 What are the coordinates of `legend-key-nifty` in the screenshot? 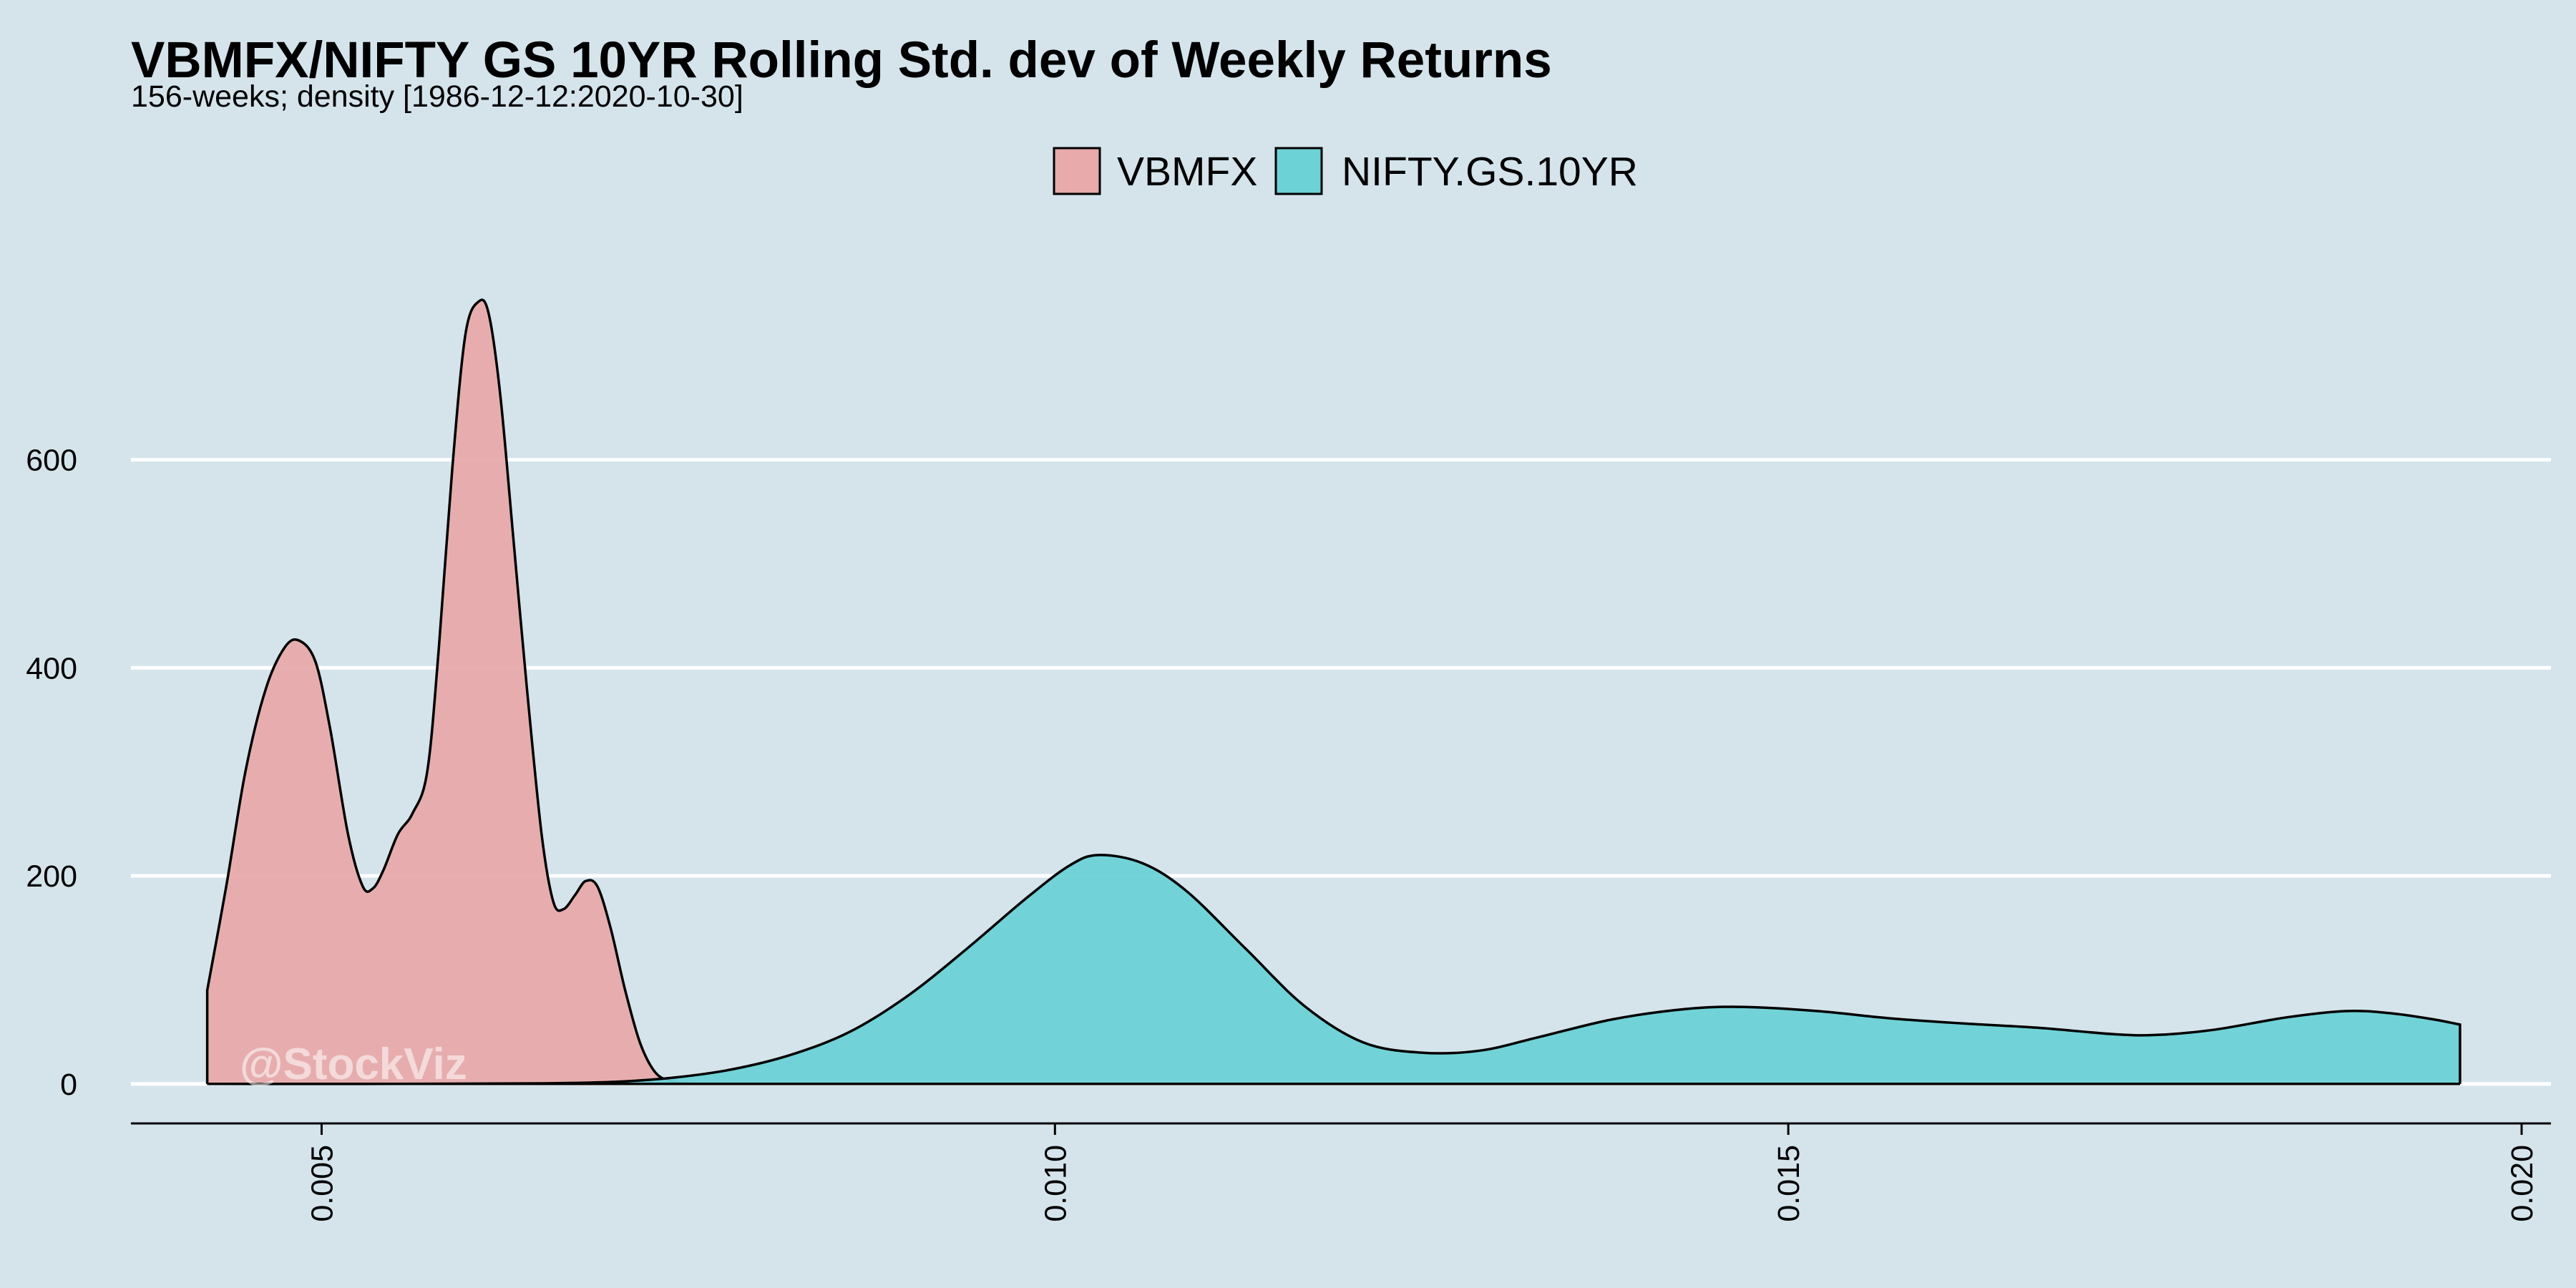 It's located at (1298, 171).